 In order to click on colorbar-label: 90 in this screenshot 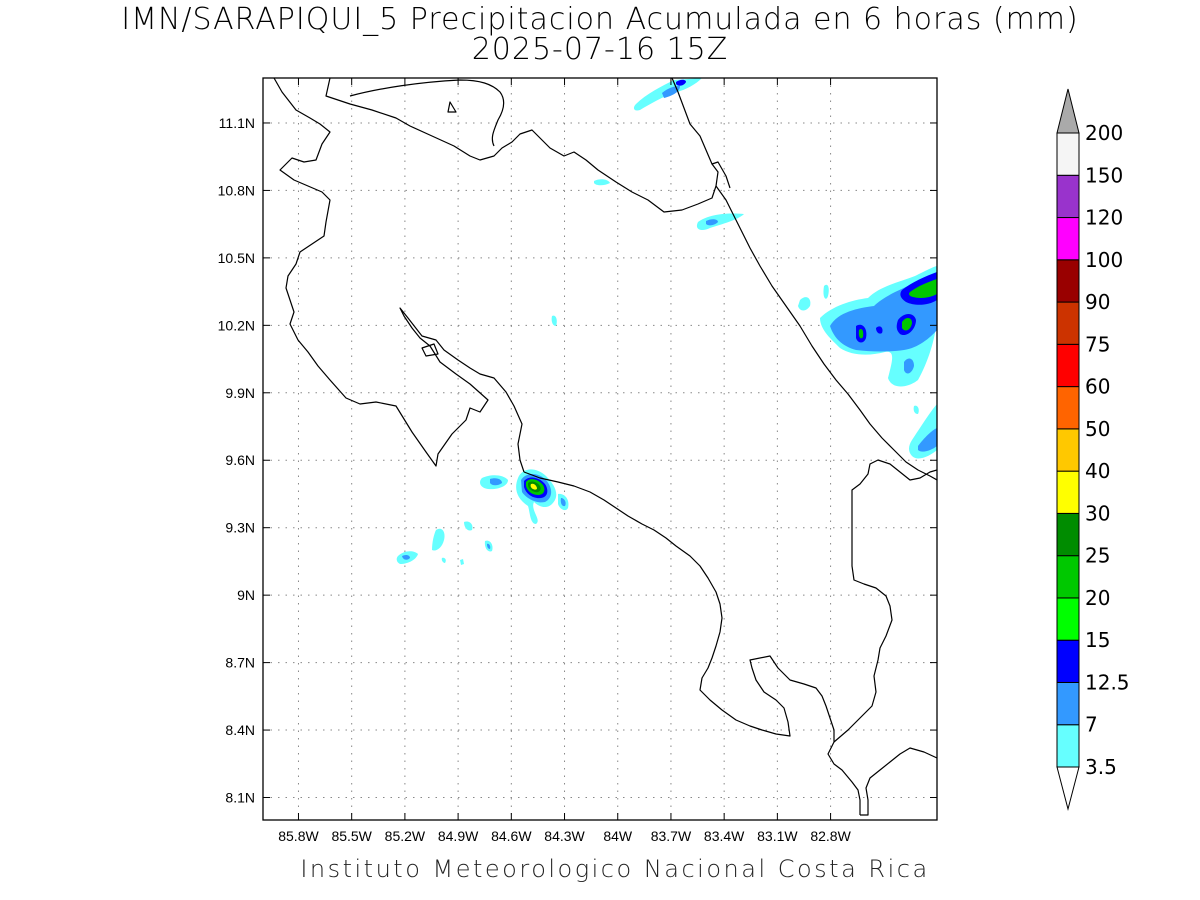, I will do `click(1097, 302)`.